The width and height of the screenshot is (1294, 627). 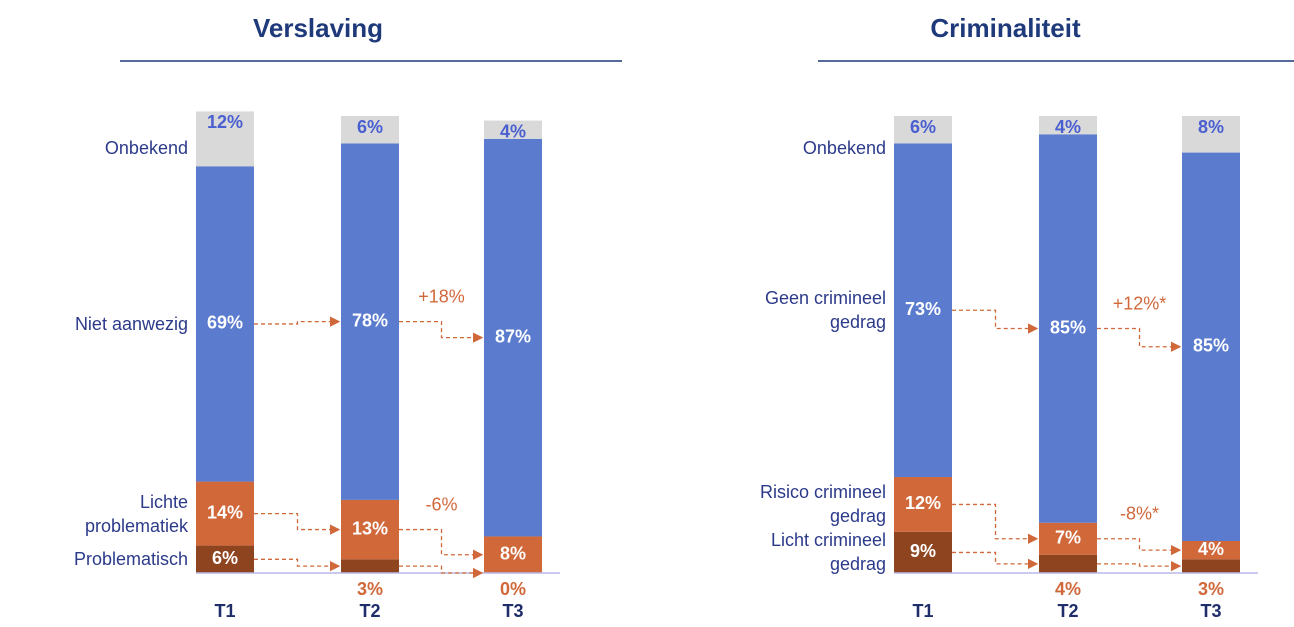 What do you see at coordinates (1140, 303) in the screenshot?
I see `change-label: +12%*` at bounding box center [1140, 303].